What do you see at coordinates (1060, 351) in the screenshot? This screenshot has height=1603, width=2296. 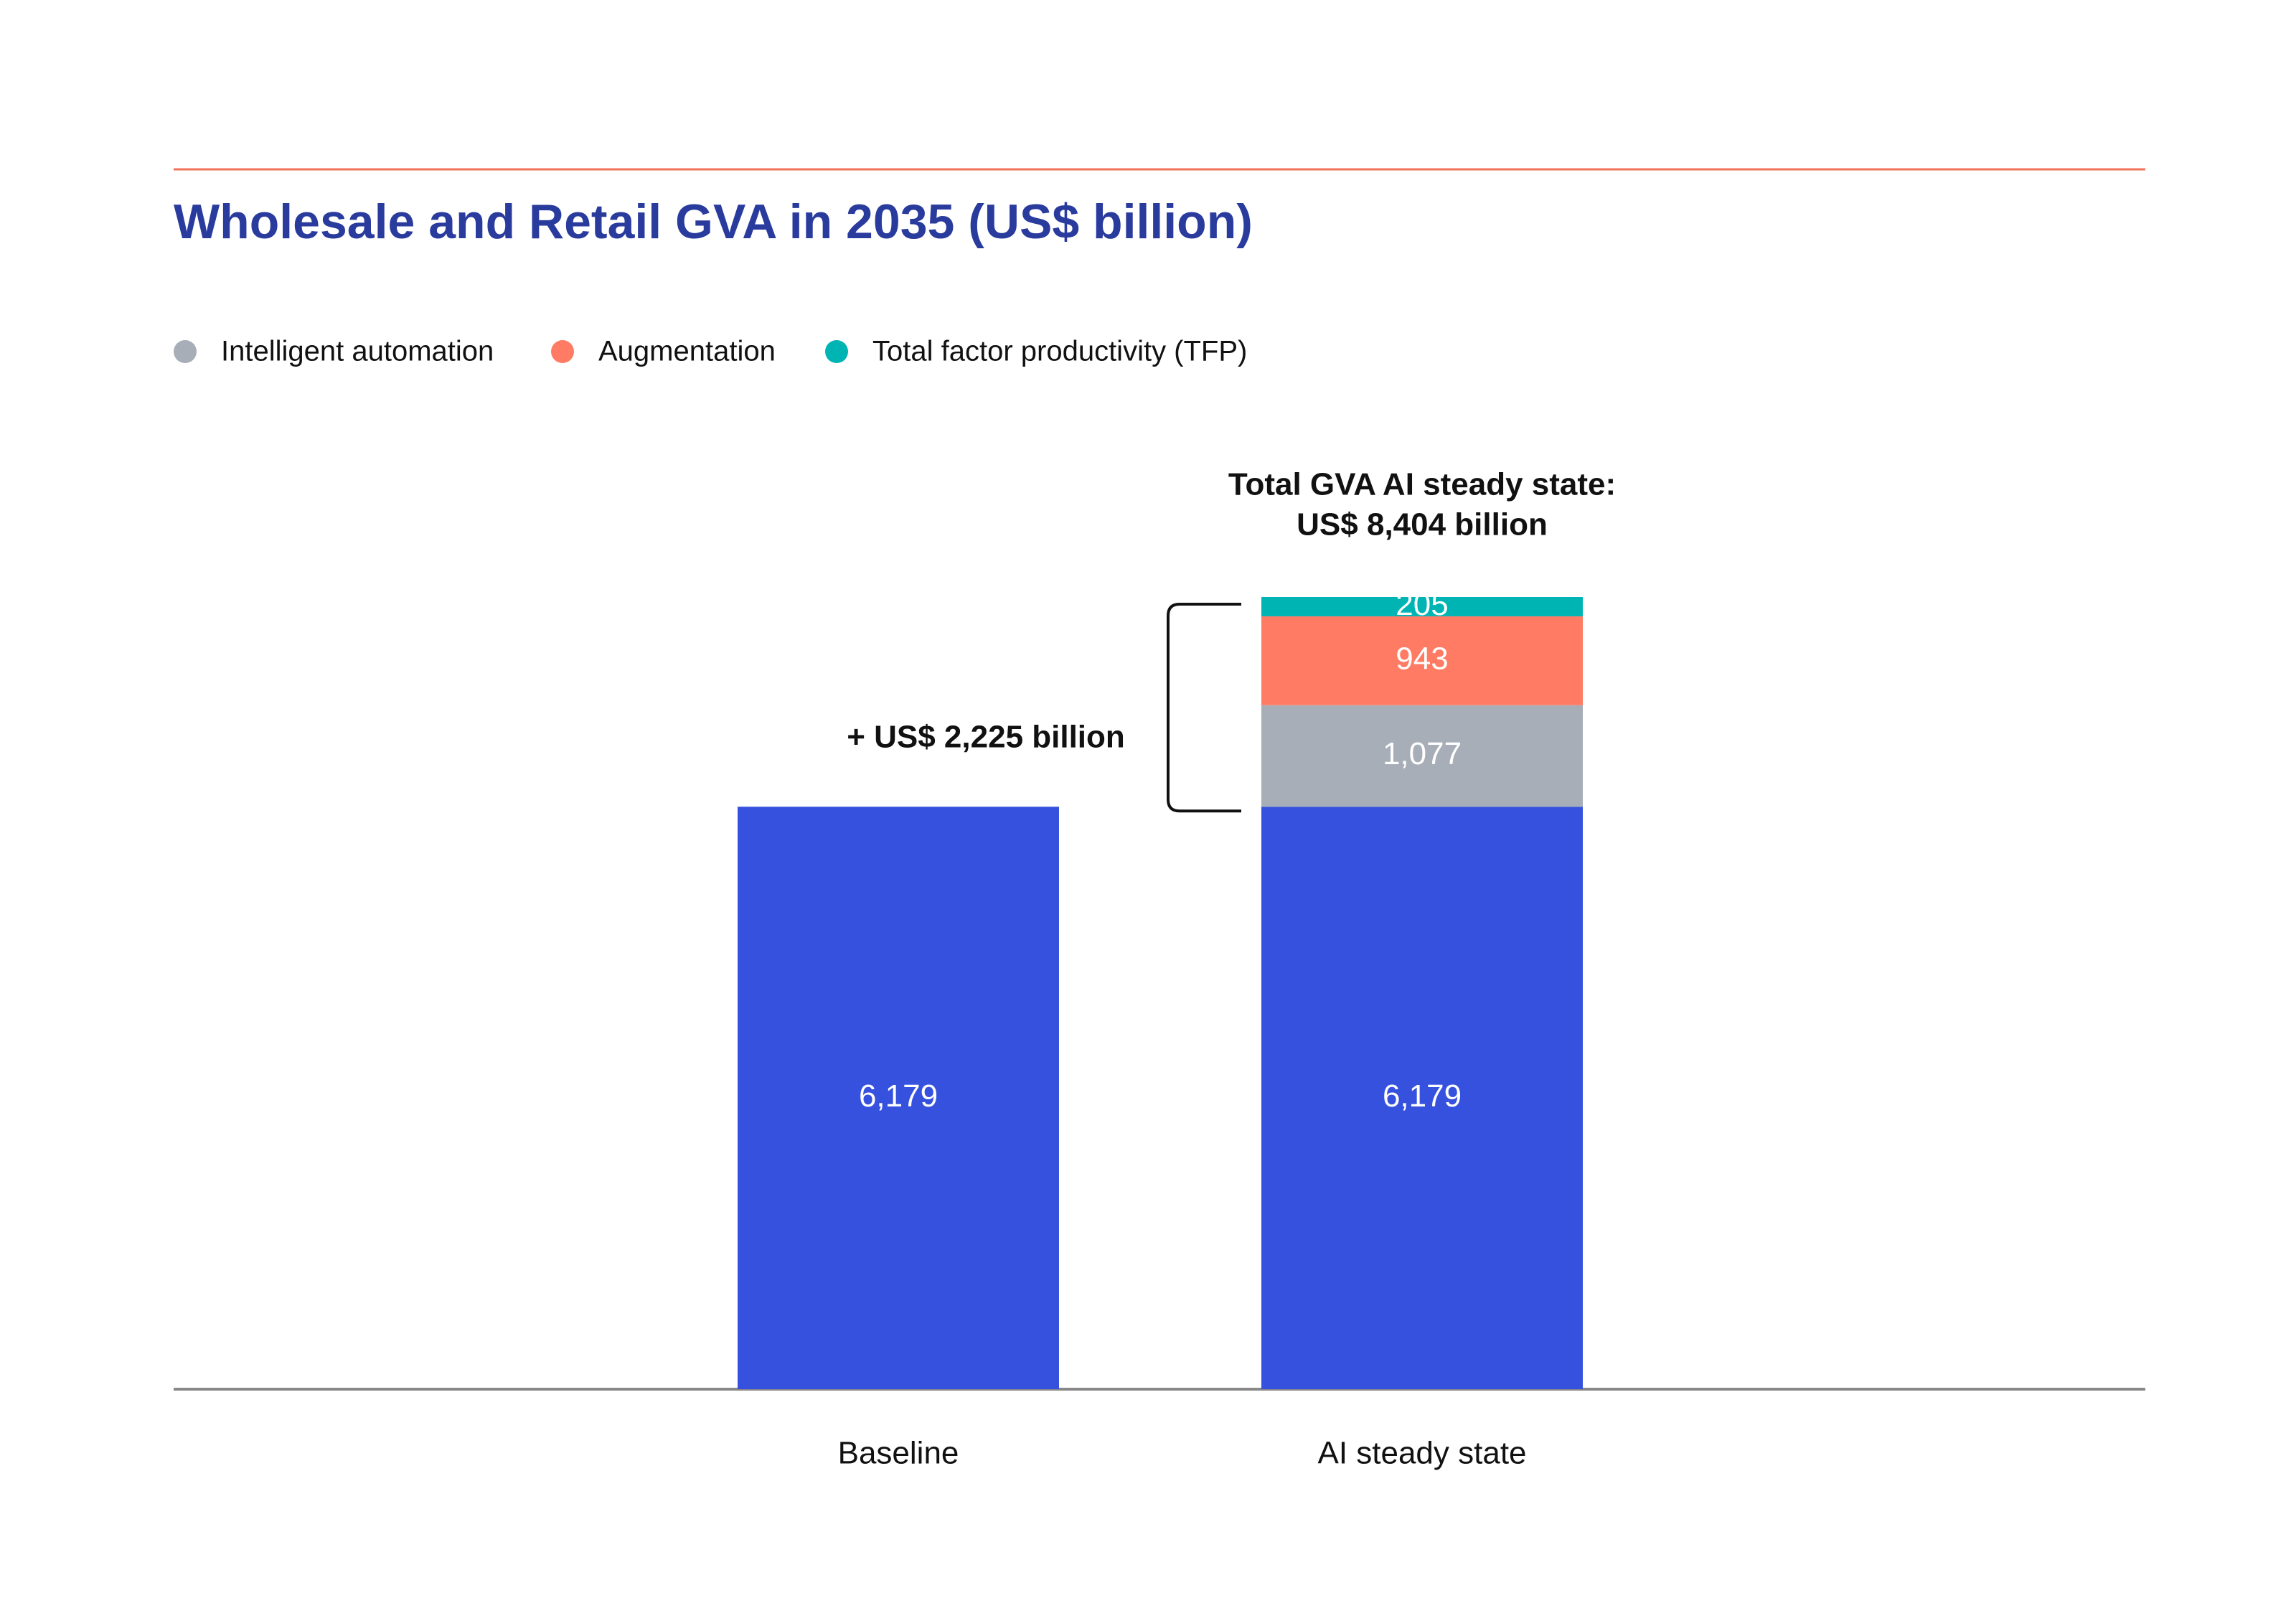 I see `legend-label: Total factor productivity (TFP)` at bounding box center [1060, 351].